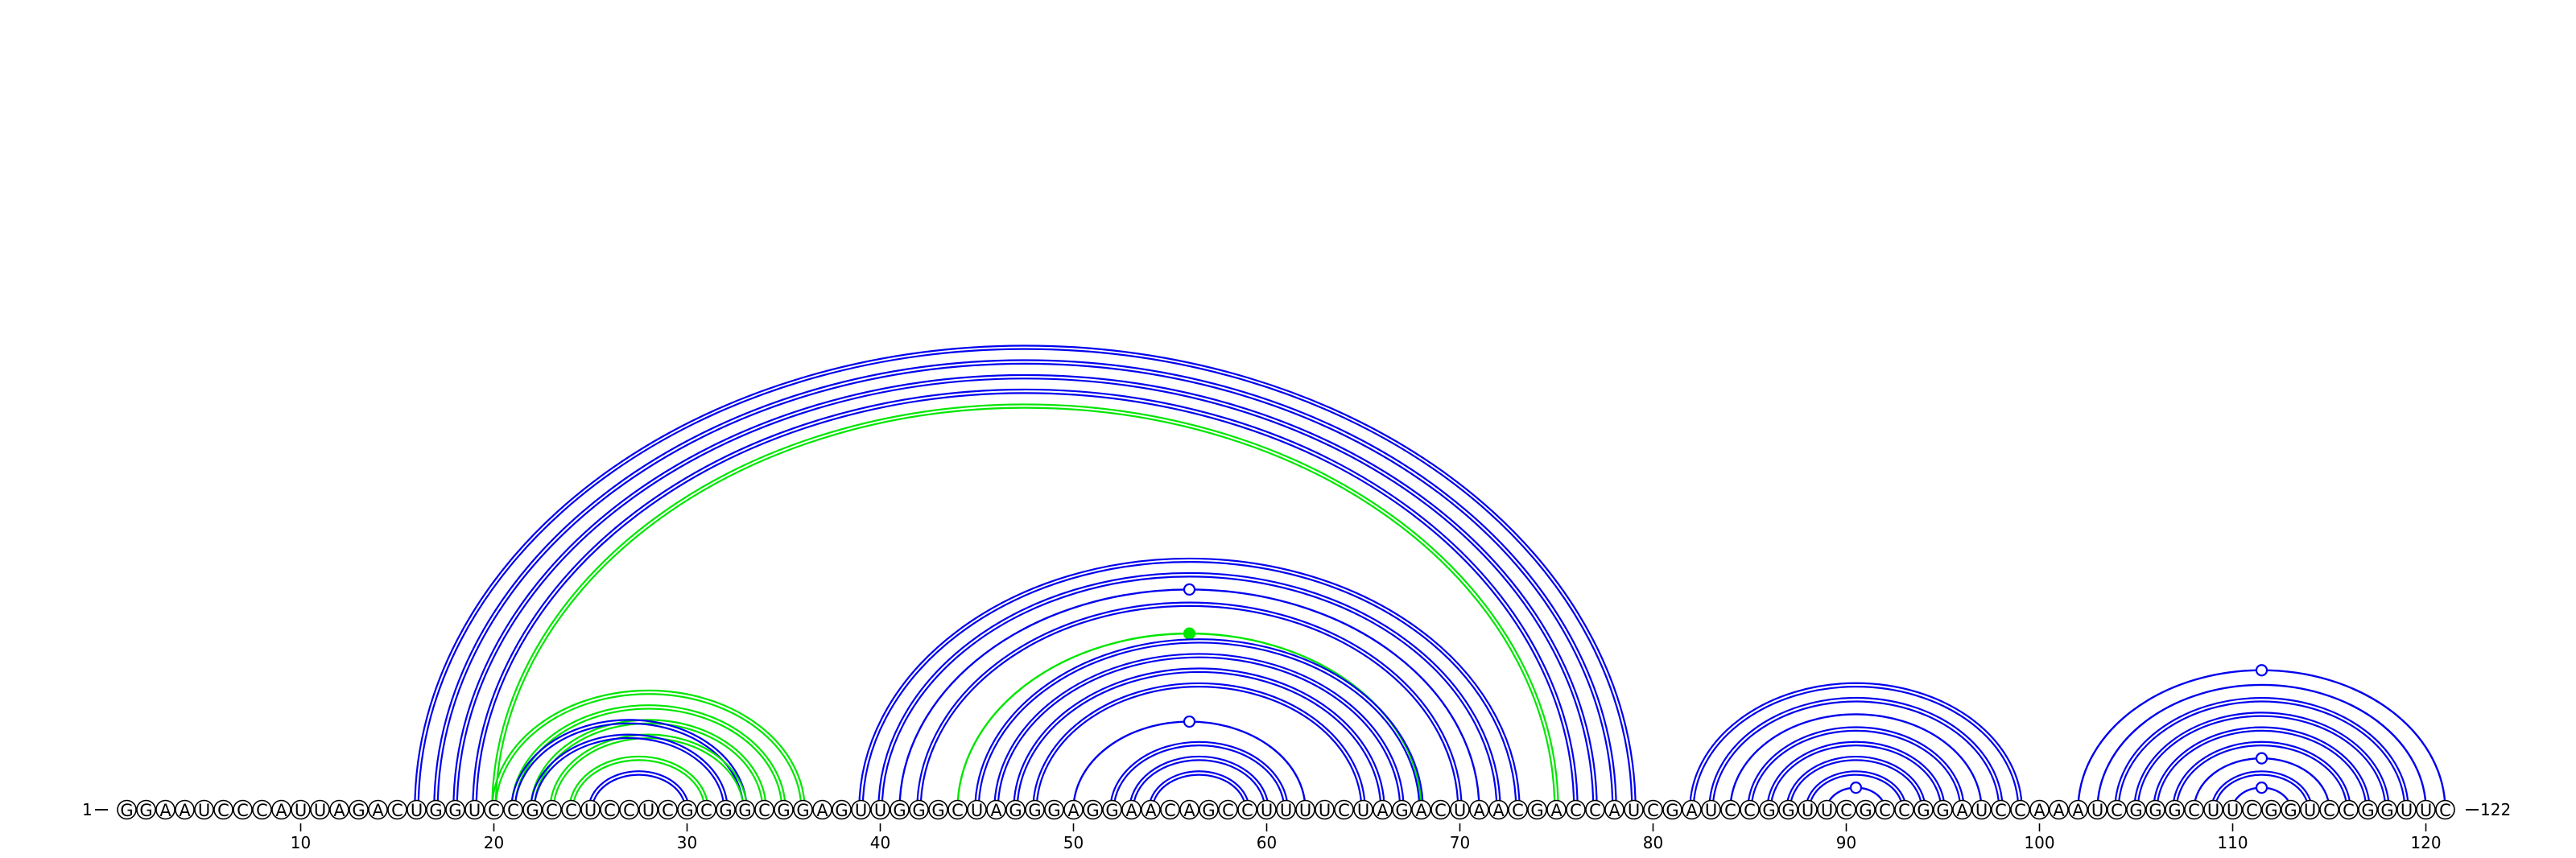 This screenshot has width=2576, height=858. I want to click on nucleotide-42: G, so click(918, 811).